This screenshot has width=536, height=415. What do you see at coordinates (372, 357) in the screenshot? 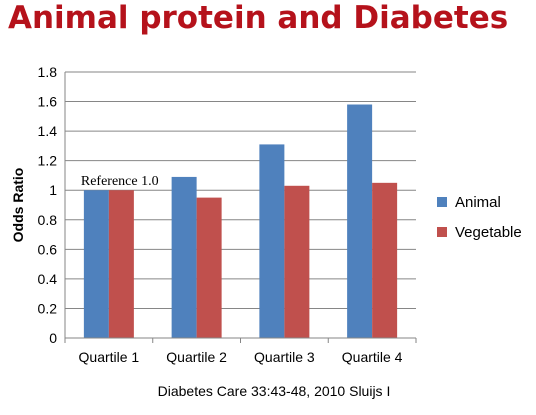
I see `x-tick-label: Quartile 4` at bounding box center [372, 357].